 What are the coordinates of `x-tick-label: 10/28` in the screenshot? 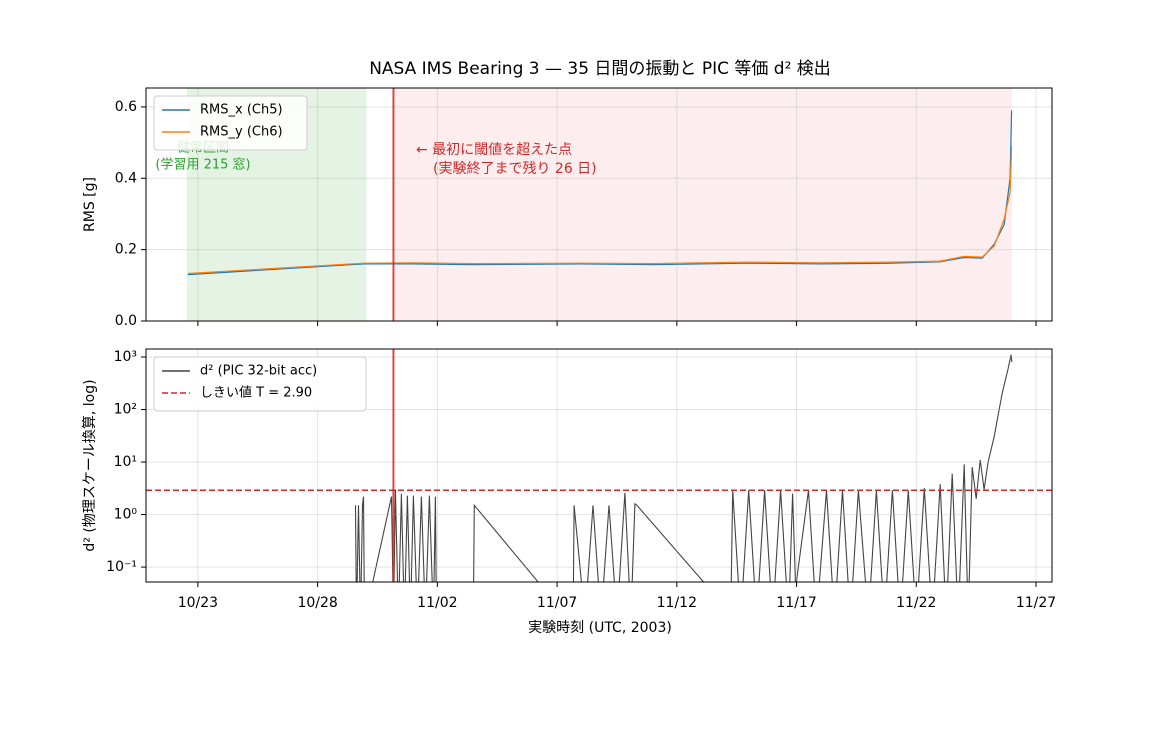 It's located at (317, 603).